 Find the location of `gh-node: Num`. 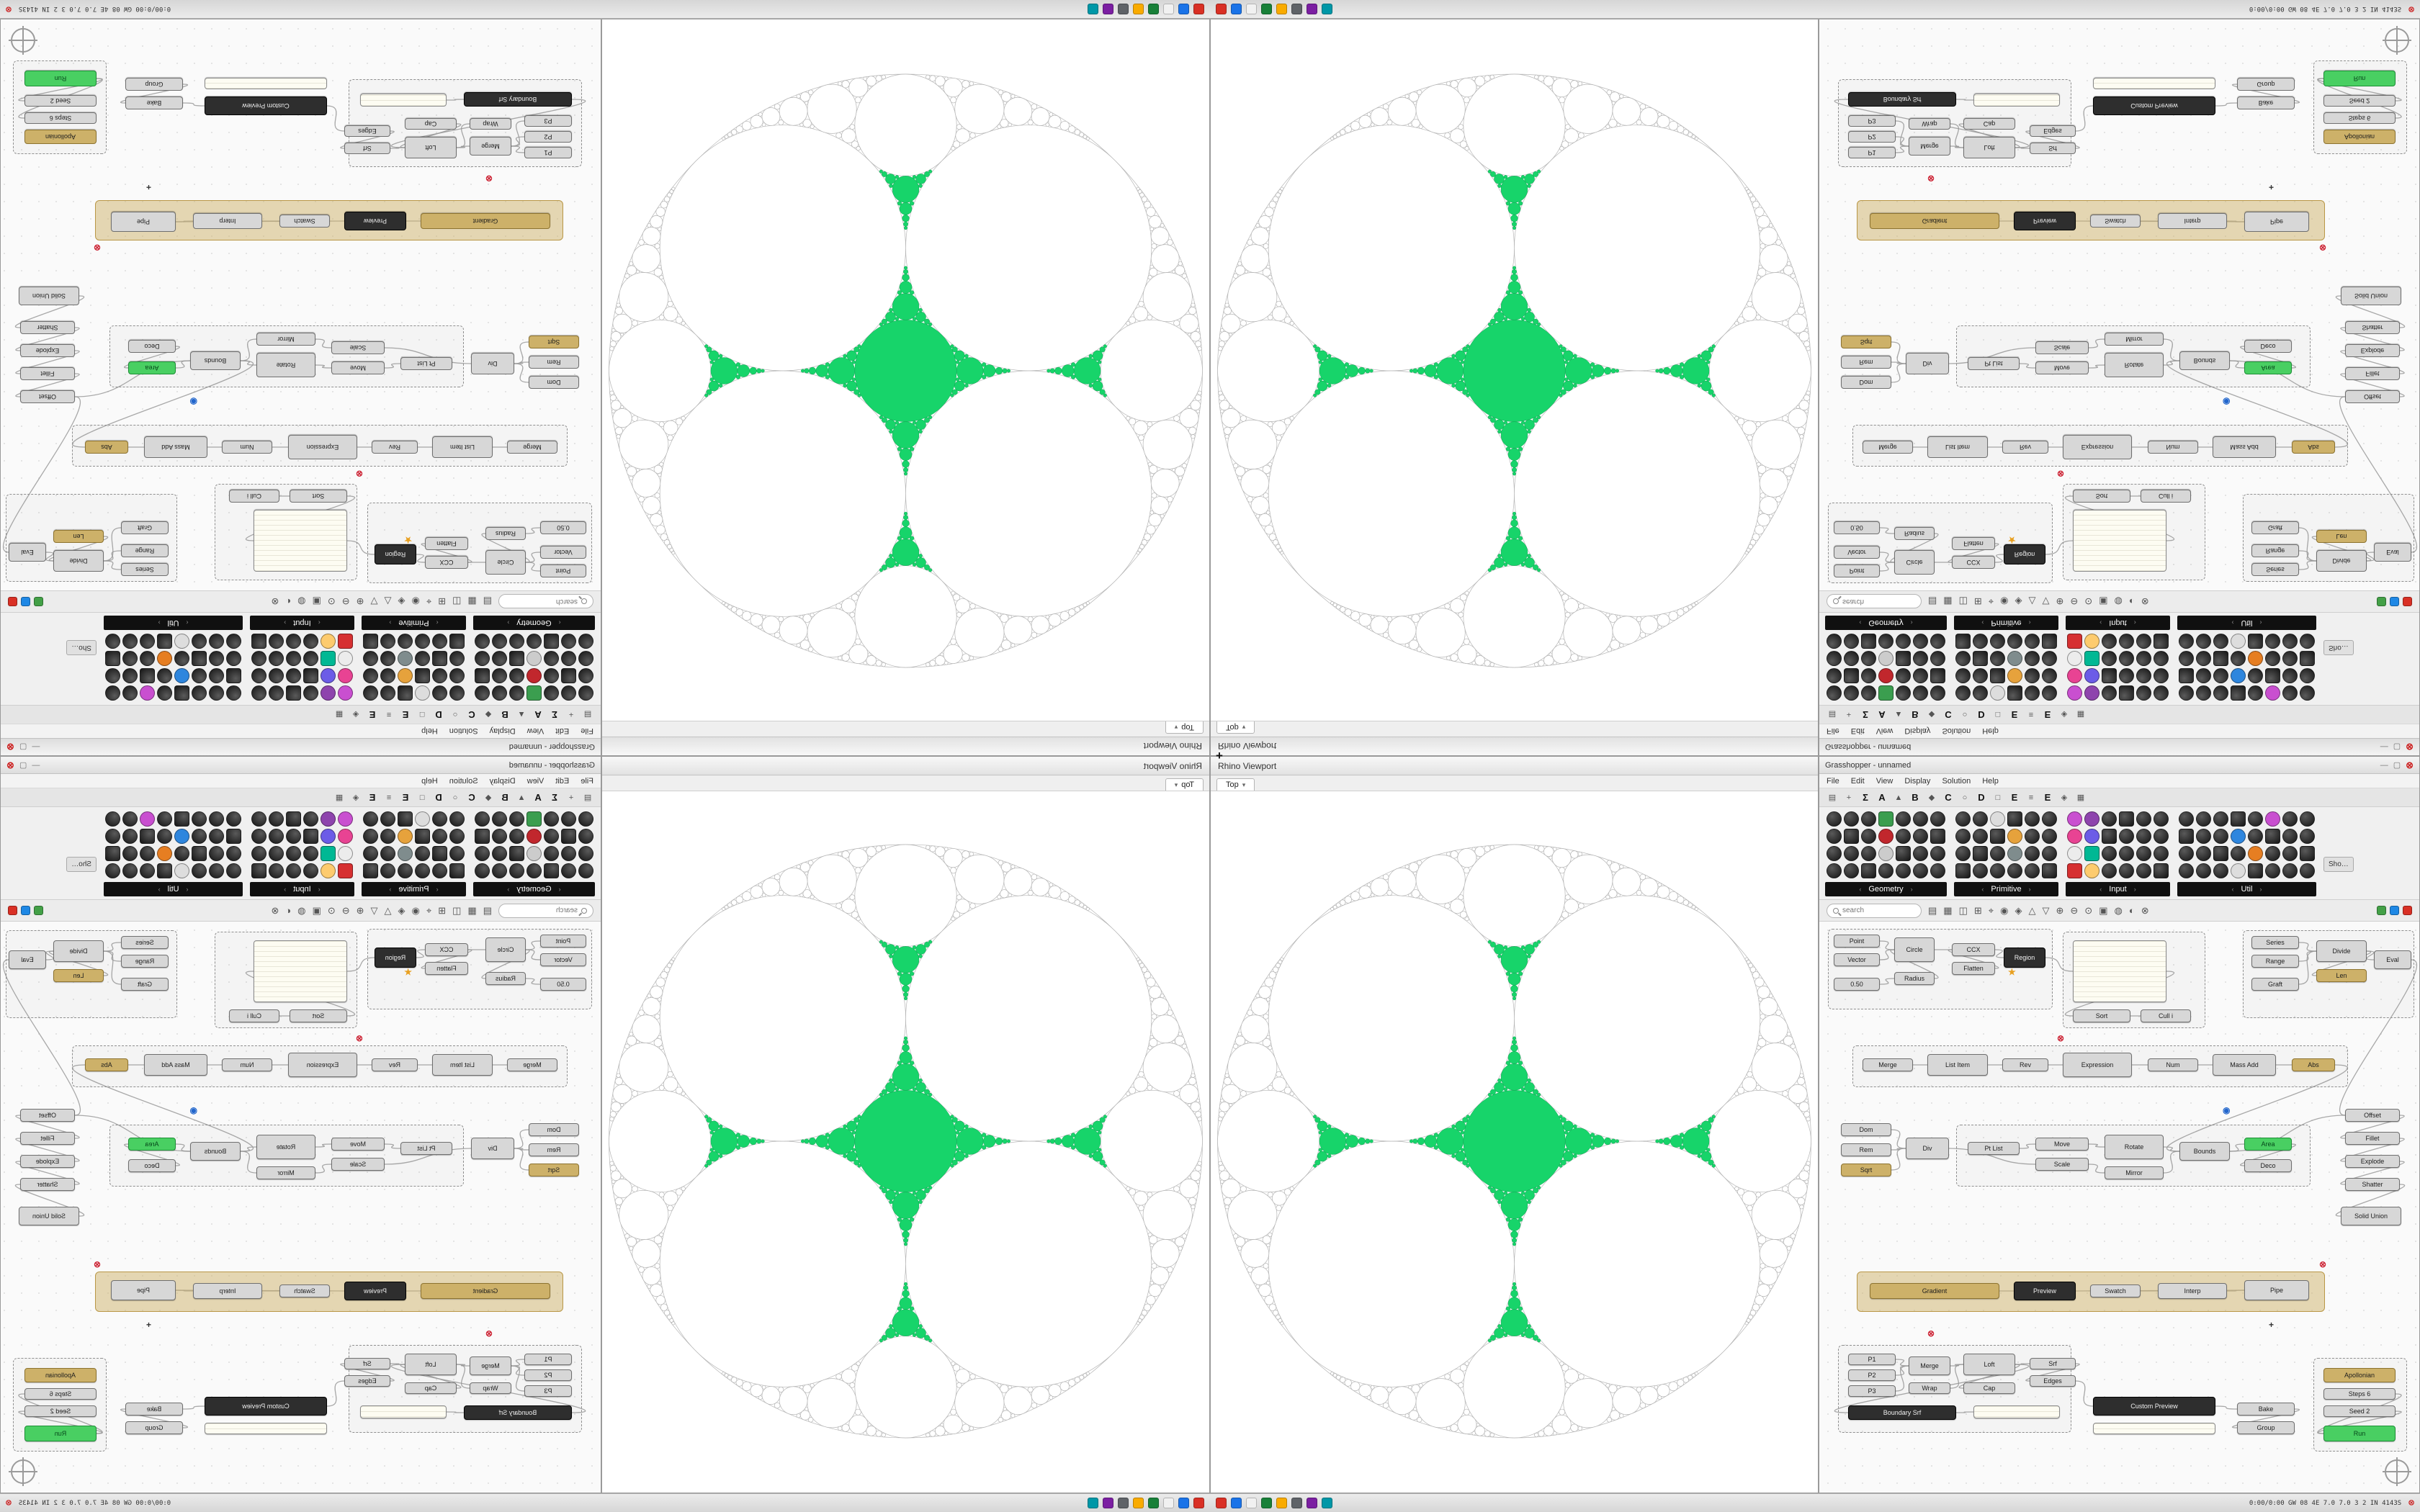

gh-node: Num is located at coordinates (2173, 1064).